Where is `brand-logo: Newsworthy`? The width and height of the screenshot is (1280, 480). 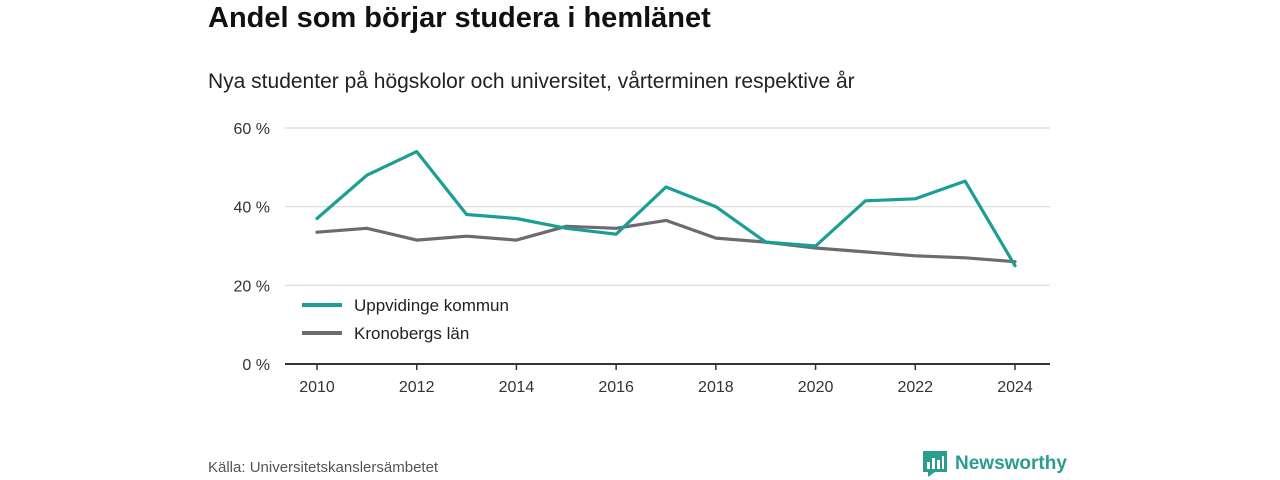
brand-logo: Newsworthy is located at coordinates (994, 464).